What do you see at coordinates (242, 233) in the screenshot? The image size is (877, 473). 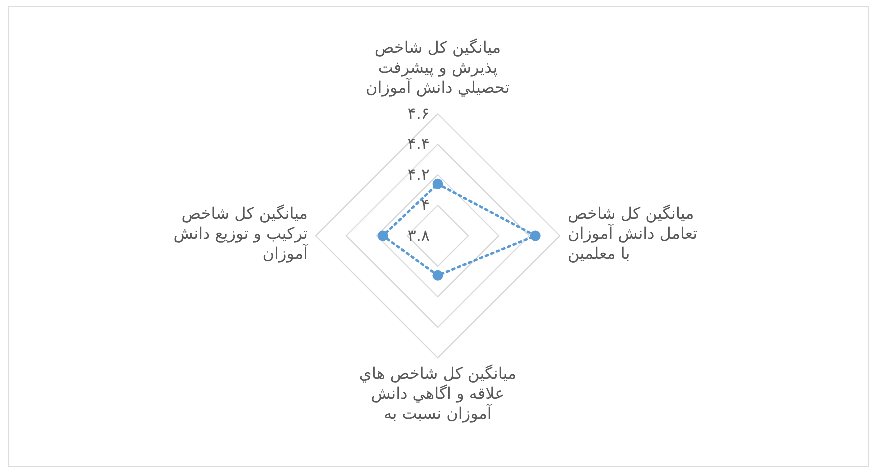 I see `spoke-label: میانگین کل شاخص ترکیب و توزیع دانش آموزان` at bounding box center [242, 233].